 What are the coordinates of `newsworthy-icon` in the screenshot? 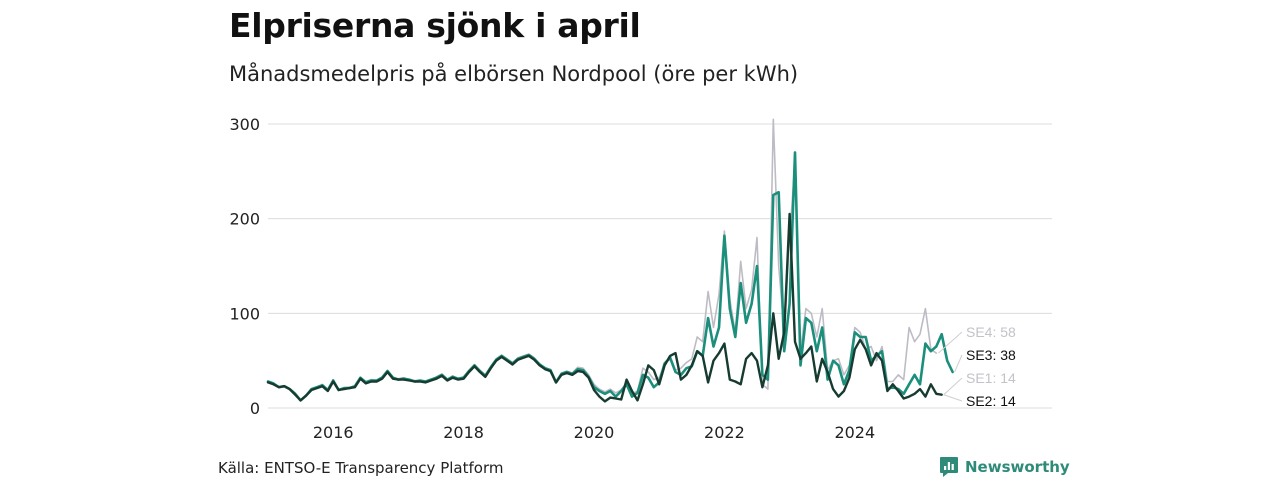 It's located at (949, 467).